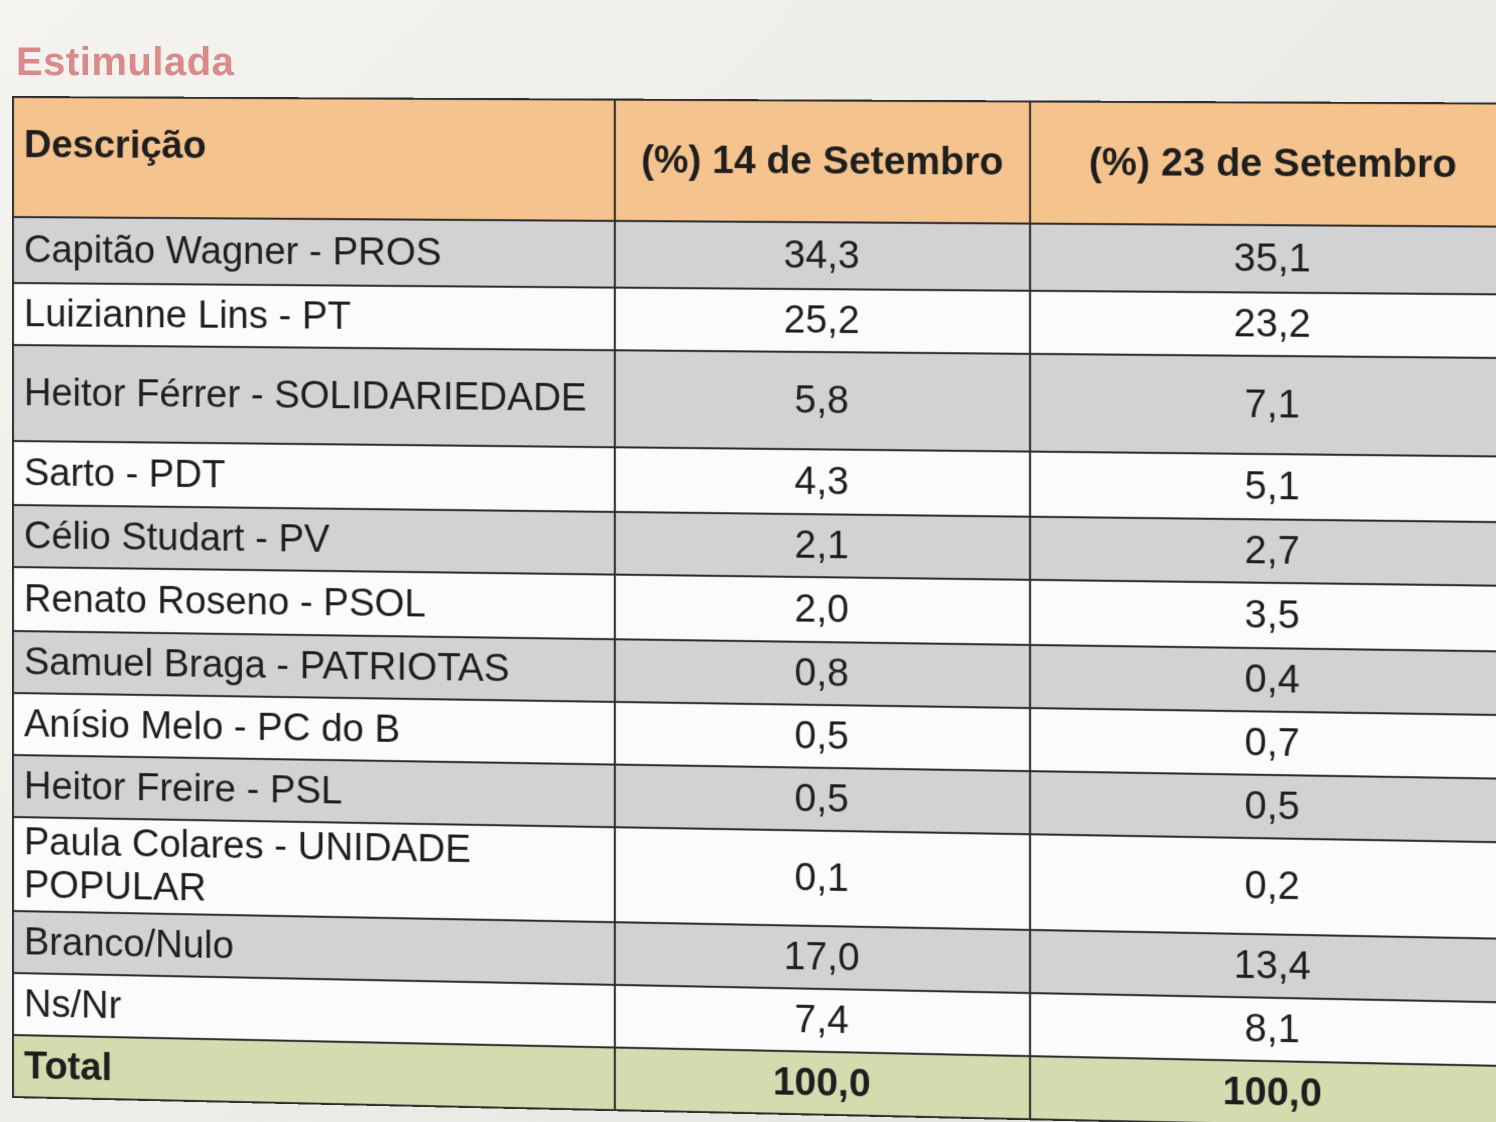 The width and height of the screenshot is (1496, 1122). Describe the element at coordinates (1263, 680) in the screenshot. I see `value-23-setembro: 0,4` at that location.